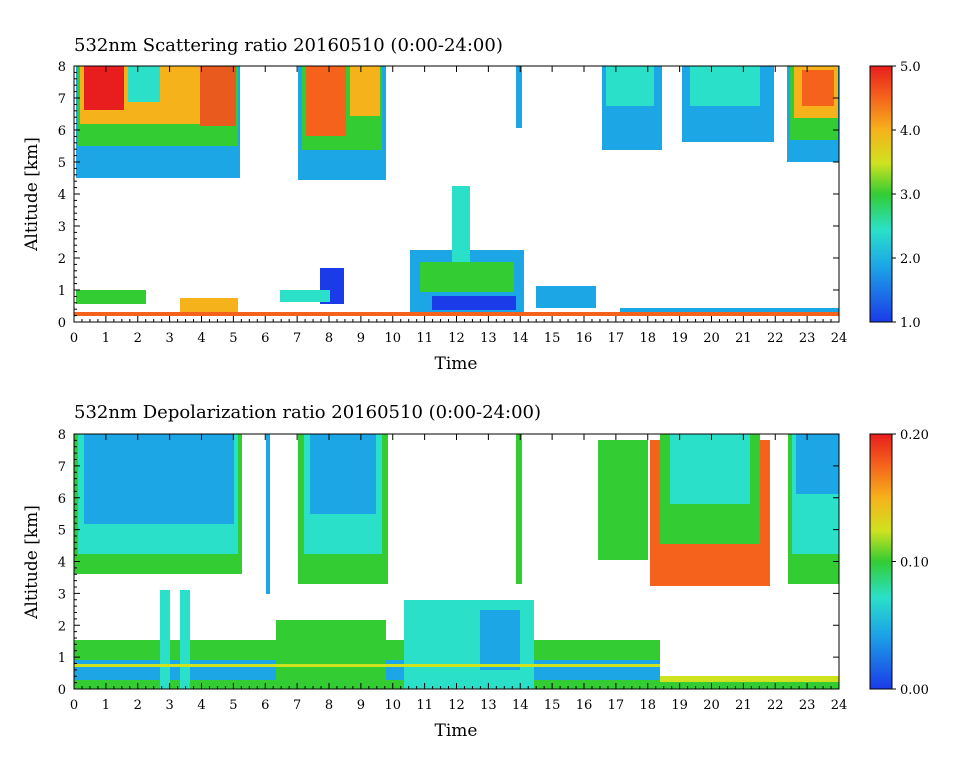 The width and height of the screenshot is (960, 770). Describe the element at coordinates (910, 67) in the screenshot. I see `colorbar-tick-label: 5.0` at that location.